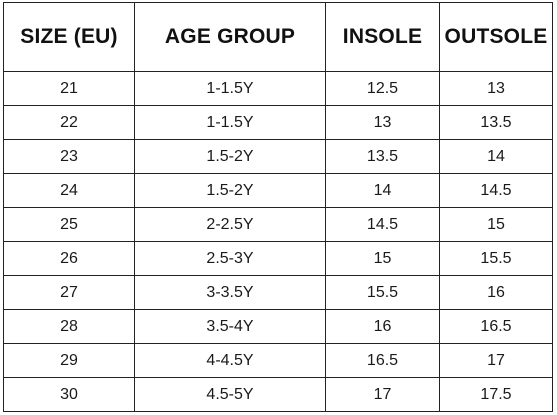 The height and width of the screenshot is (415, 557). Describe the element at coordinates (496, 156) in the screenshot. I see `cell-outsole: 14` at that location.